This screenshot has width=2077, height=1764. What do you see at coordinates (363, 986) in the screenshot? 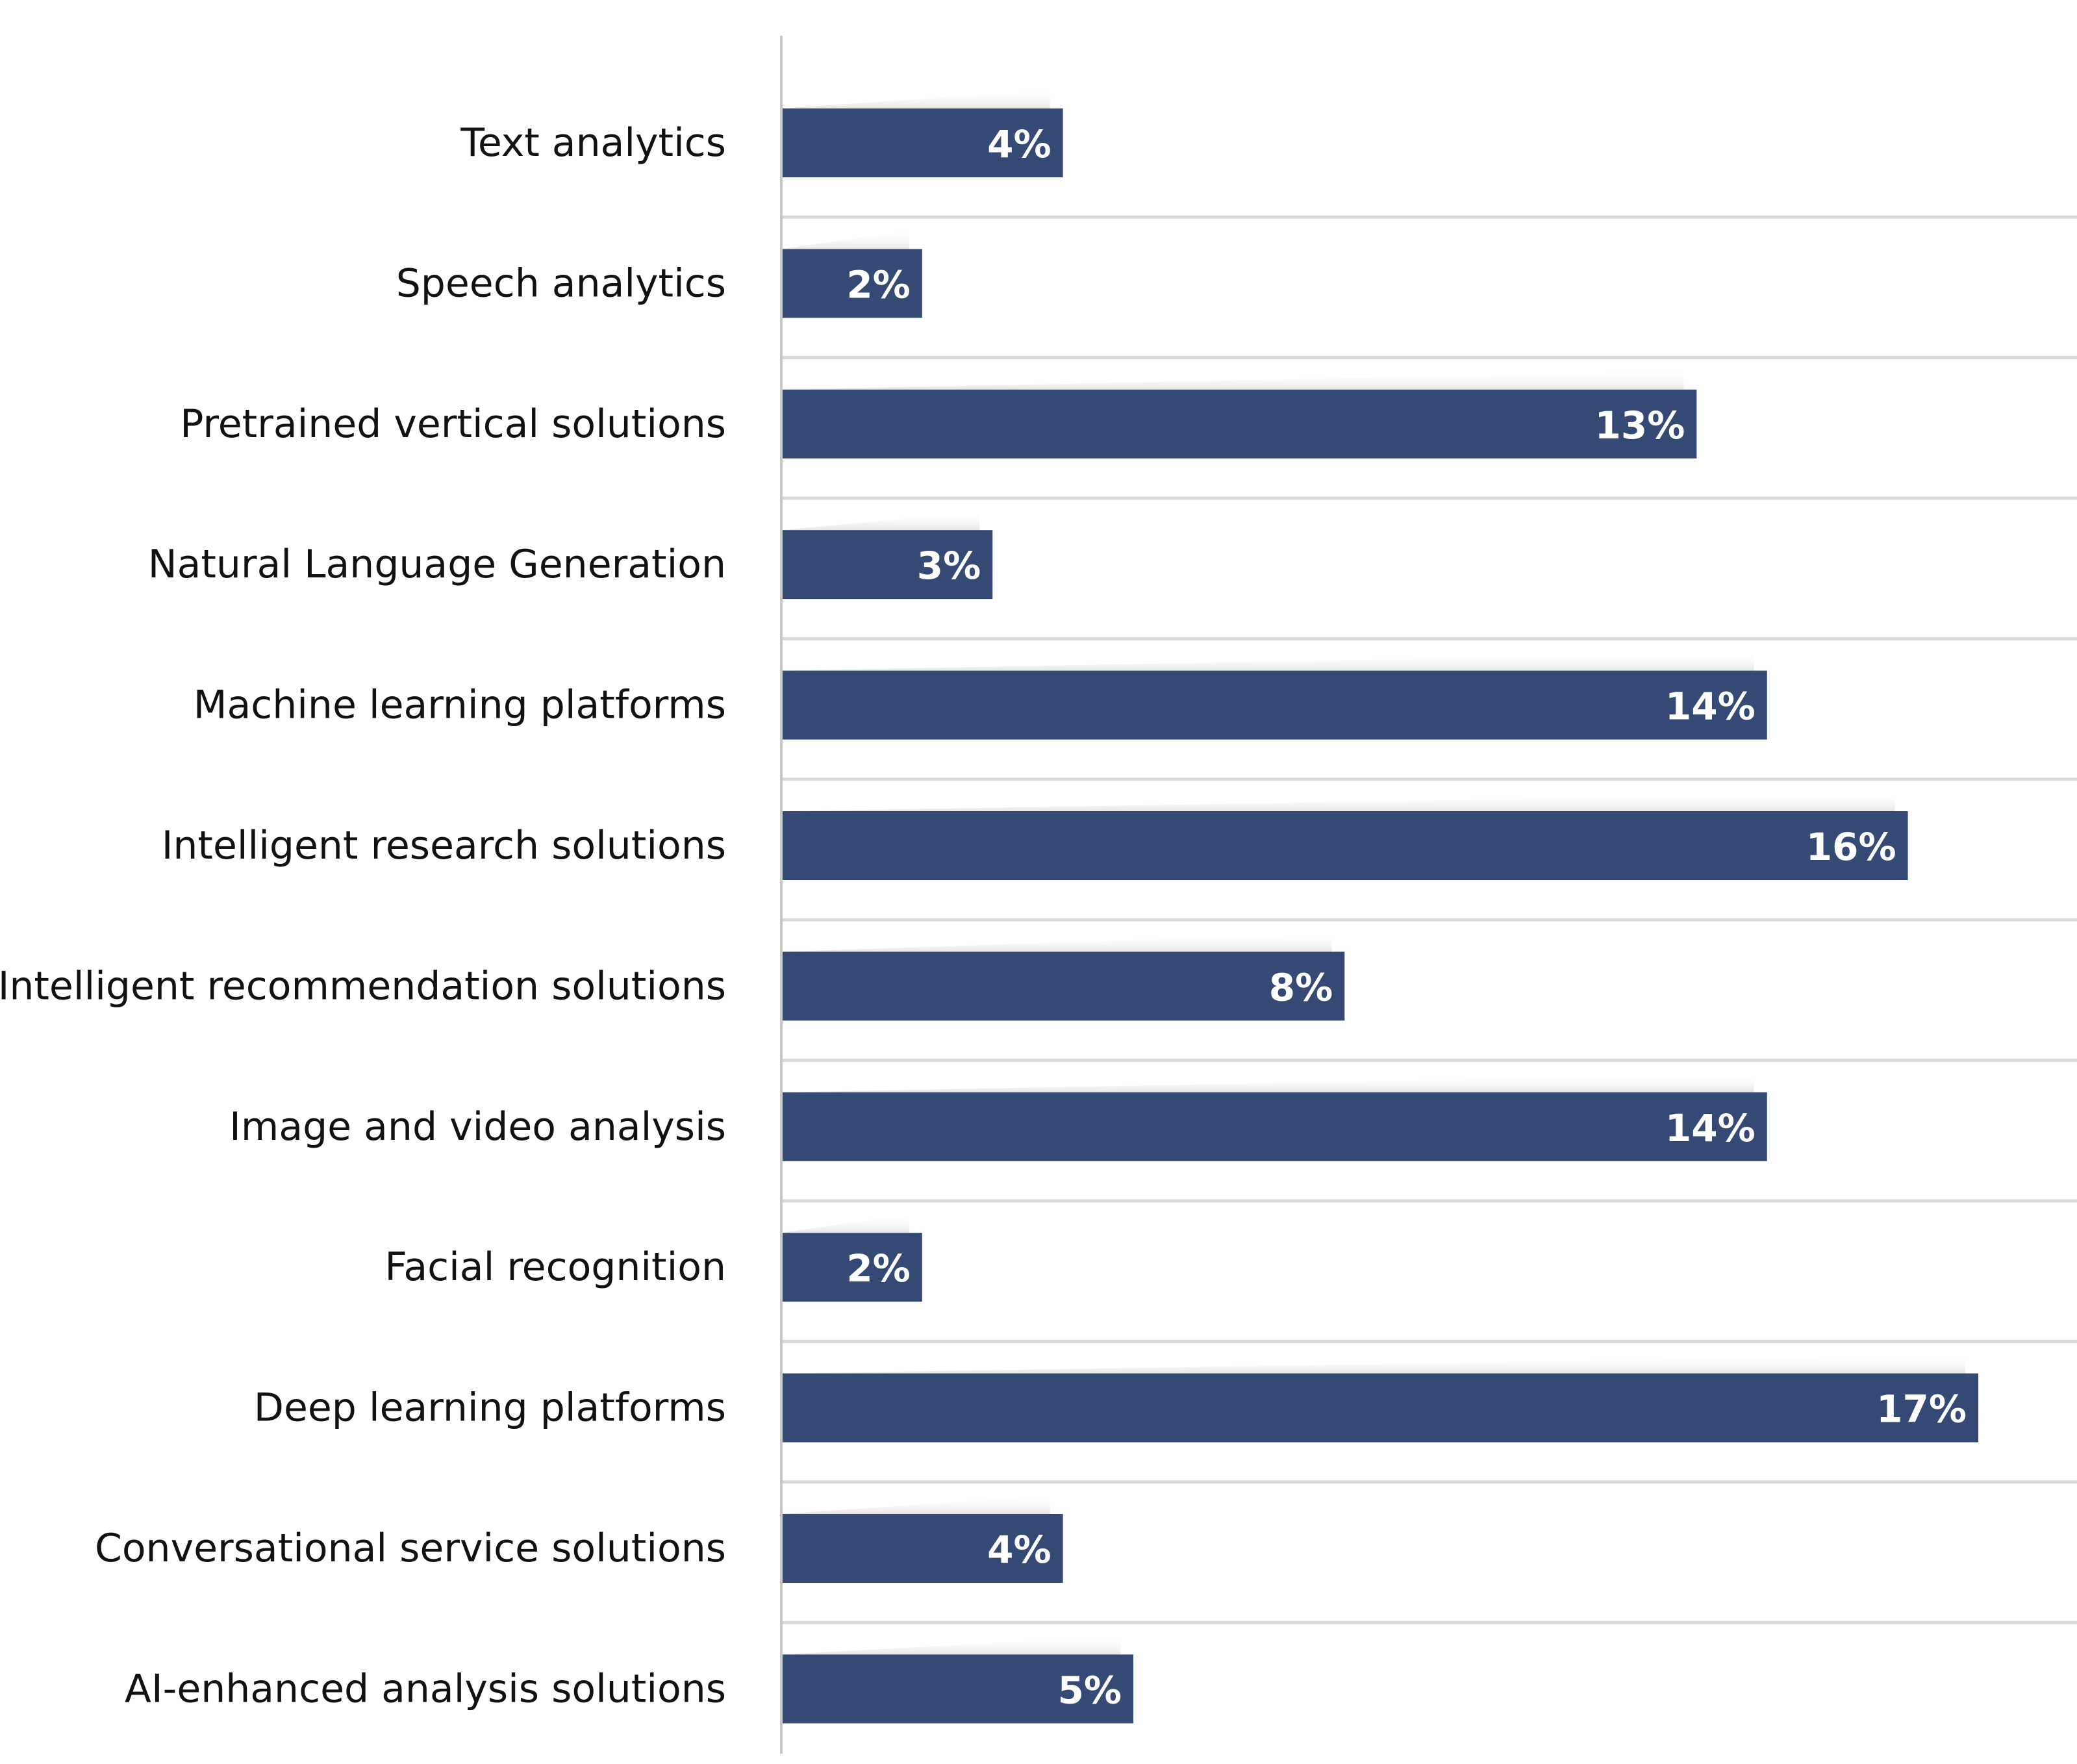
I see `category-label: Intelligent recommendation solutions` at bounding box center [363, 986].